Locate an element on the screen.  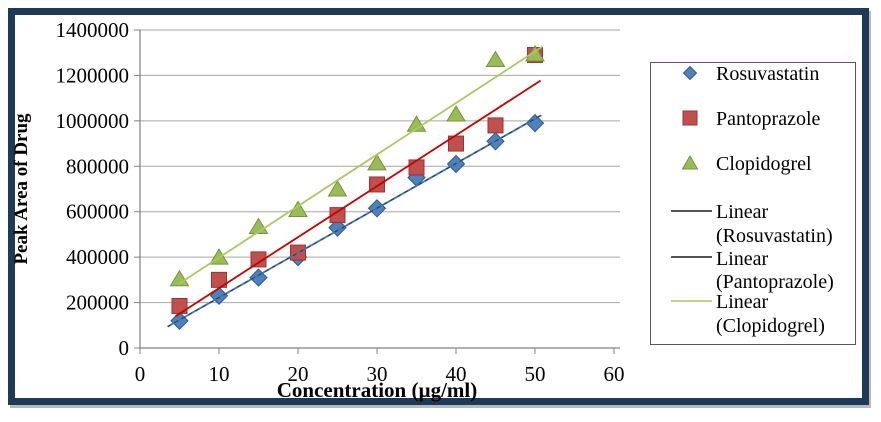
x-tick-label: 60 is located at coordinates (614, 374).